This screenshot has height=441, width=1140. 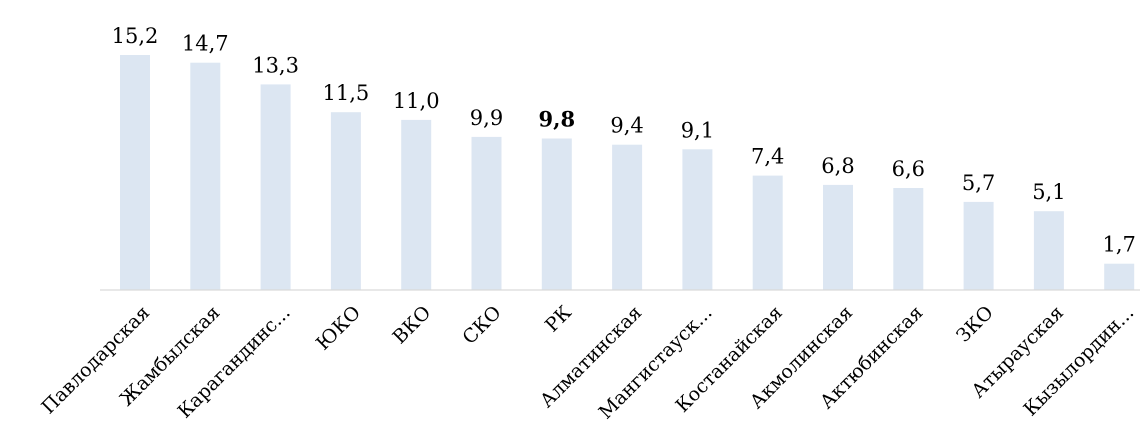 What do you see at coordinates (767, 157) in the screenshot?
I see `value-label-9: 7,4` at bounding box center [767, 157].